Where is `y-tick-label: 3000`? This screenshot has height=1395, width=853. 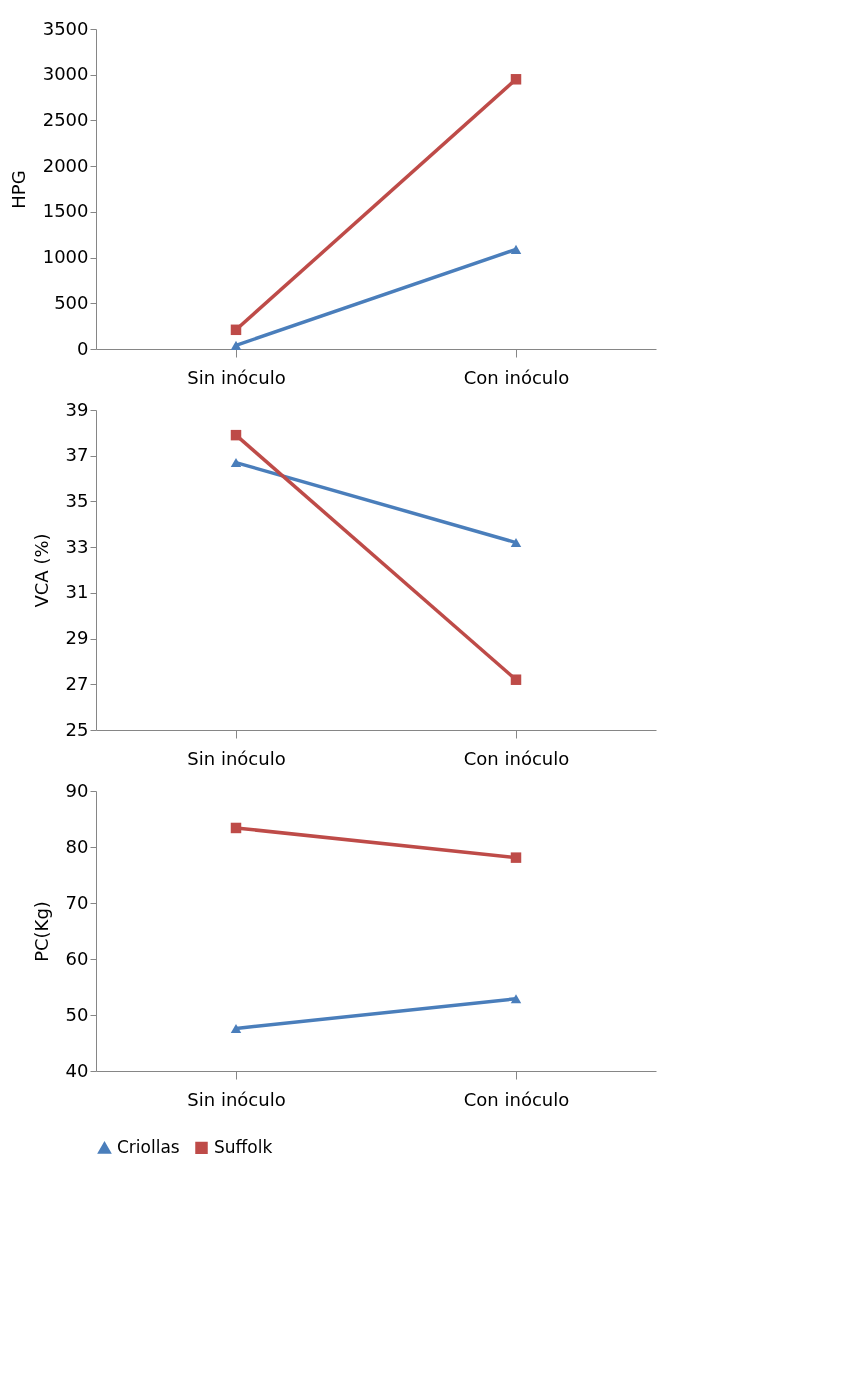
y-tick-label: 3000 is located at coordinates (65, 74).